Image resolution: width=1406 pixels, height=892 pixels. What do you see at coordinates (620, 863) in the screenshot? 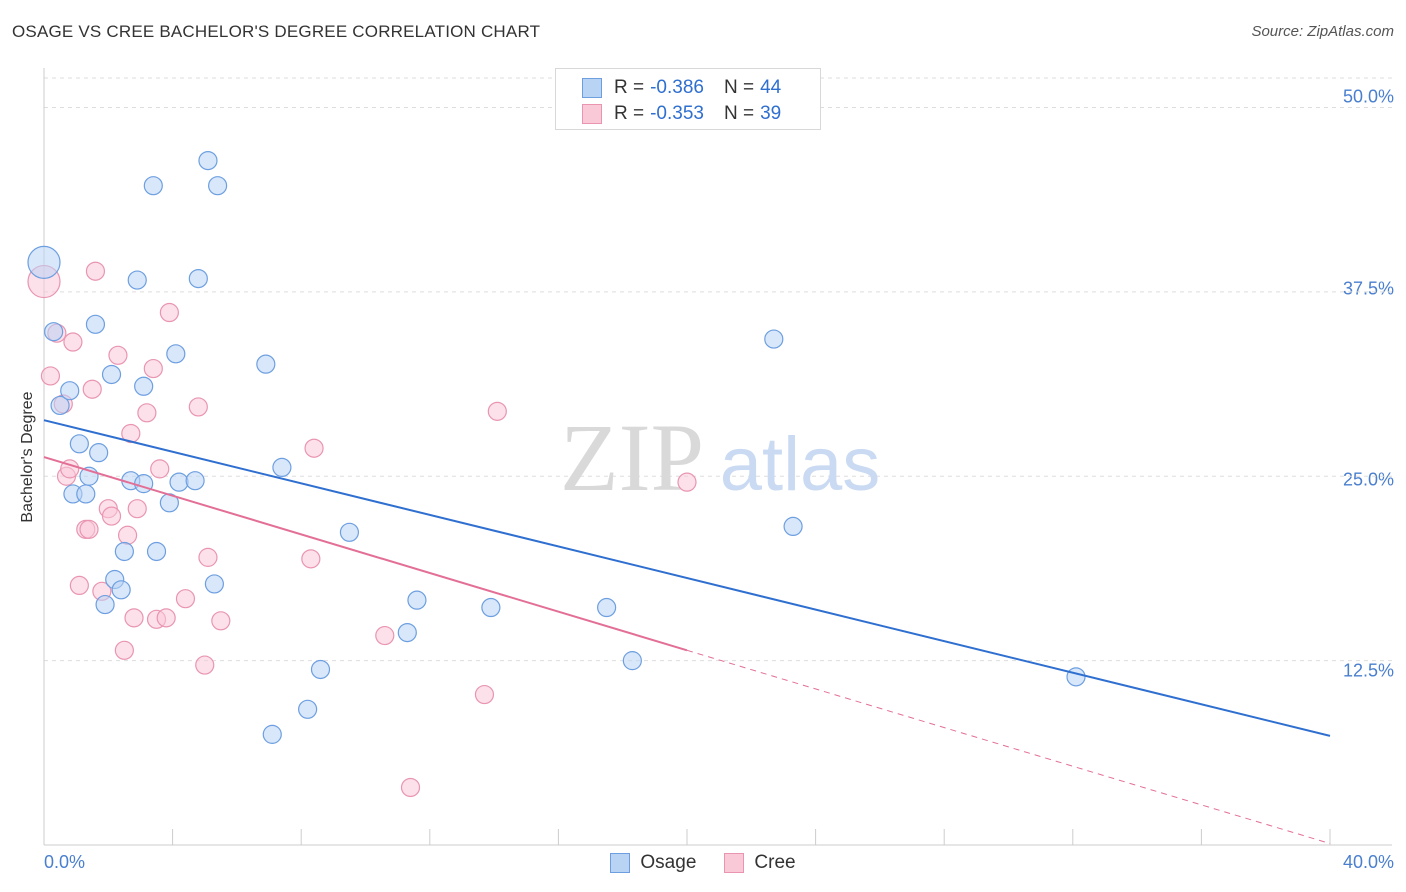
I see `osage-legend-swatch` at bounding box center [620, 863].